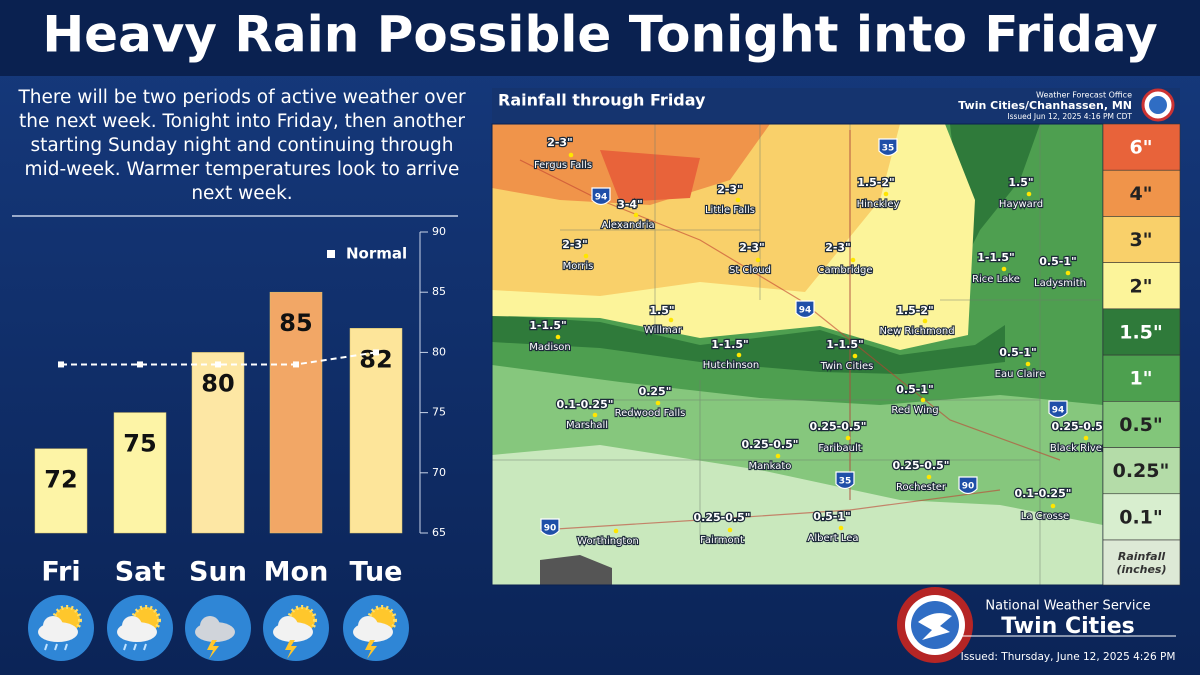 The height and width of the screenshot is (675, 1200). I want to click on interstate-number: 90, so click(968, 487).